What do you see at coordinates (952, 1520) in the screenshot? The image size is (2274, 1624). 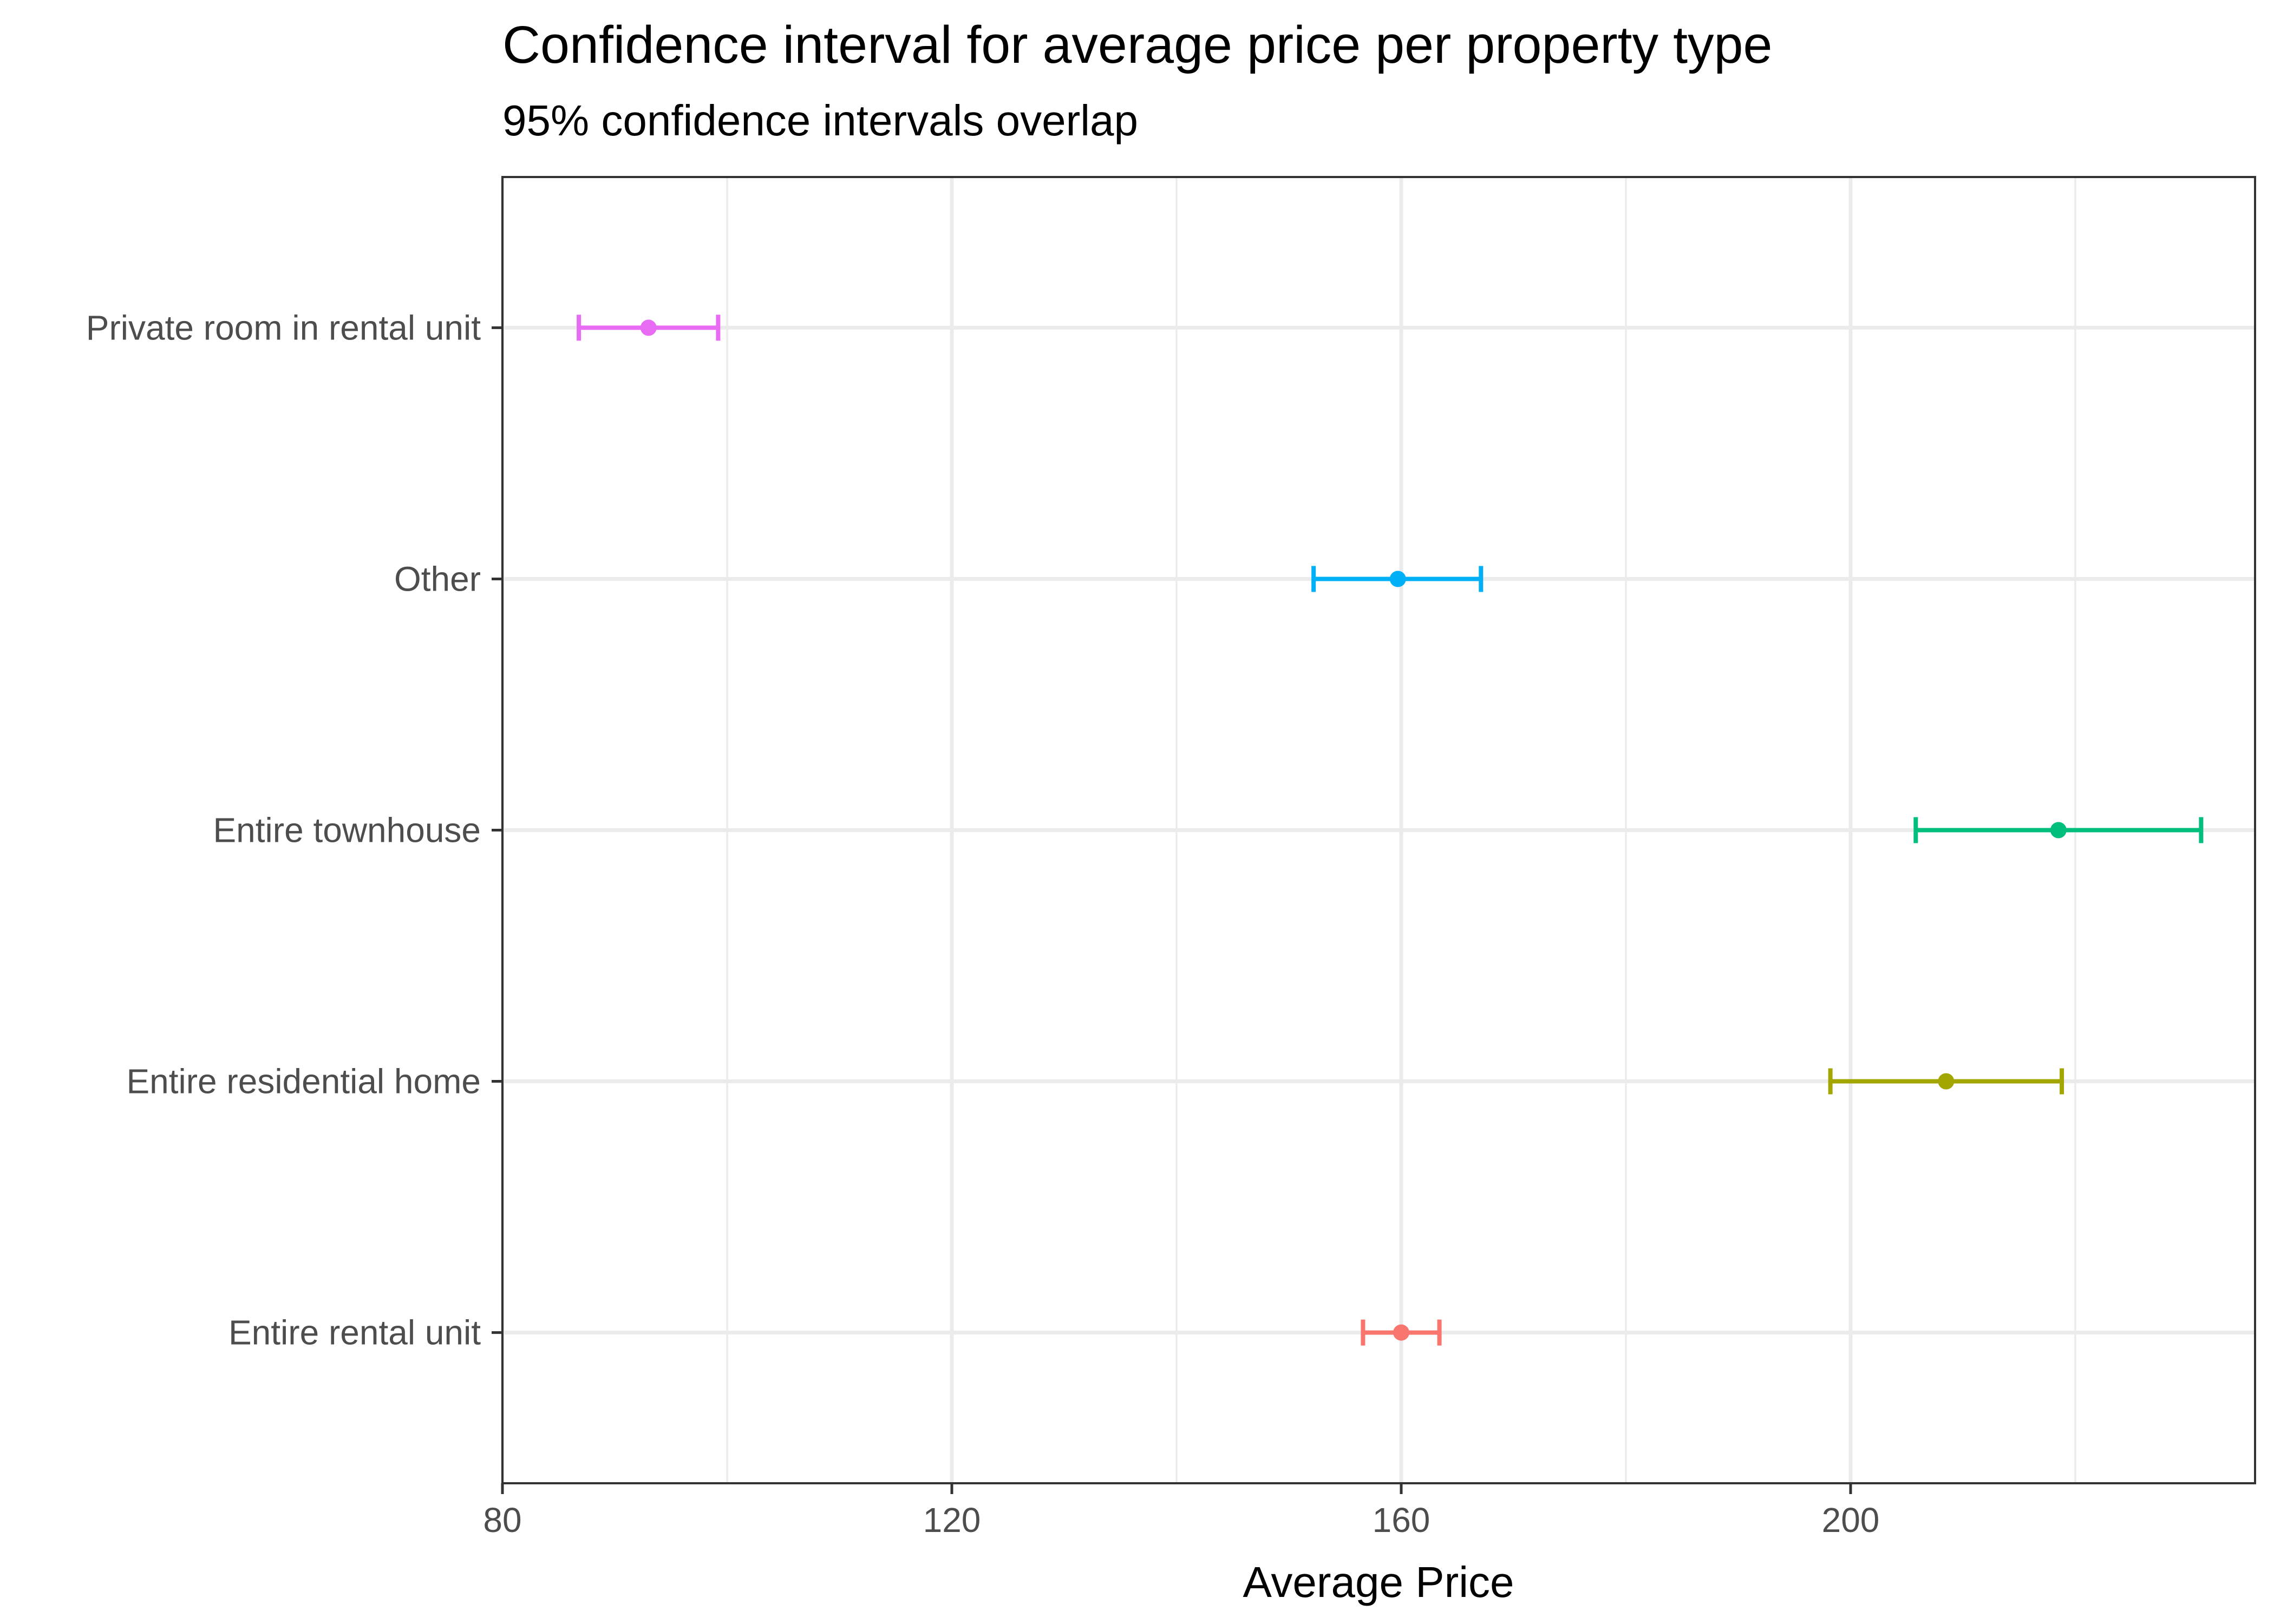 I see `x-tick-label: 120` at bounding box center [952, 1520].